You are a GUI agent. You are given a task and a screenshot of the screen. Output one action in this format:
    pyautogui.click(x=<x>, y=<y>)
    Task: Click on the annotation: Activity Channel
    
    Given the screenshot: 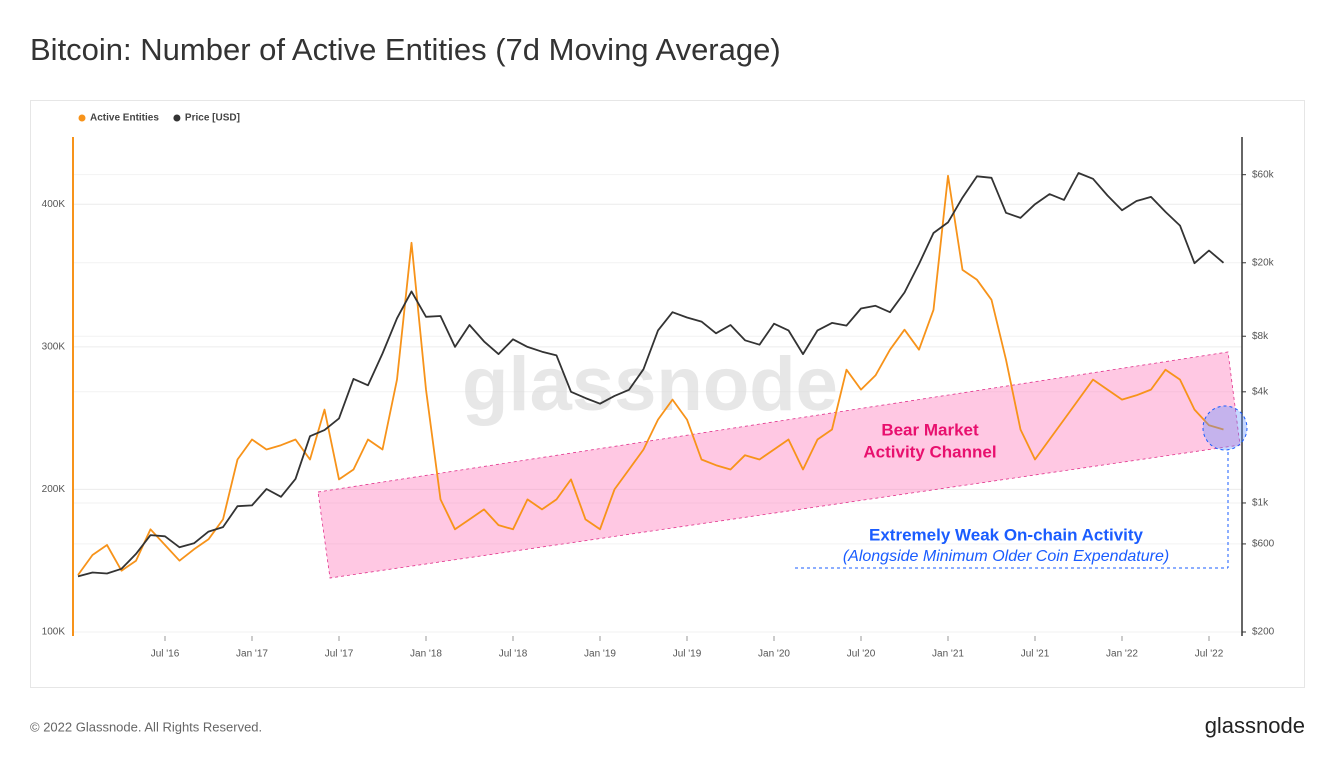 What is the action you would take?
    pyautogui.click(x=929, y=451)
    